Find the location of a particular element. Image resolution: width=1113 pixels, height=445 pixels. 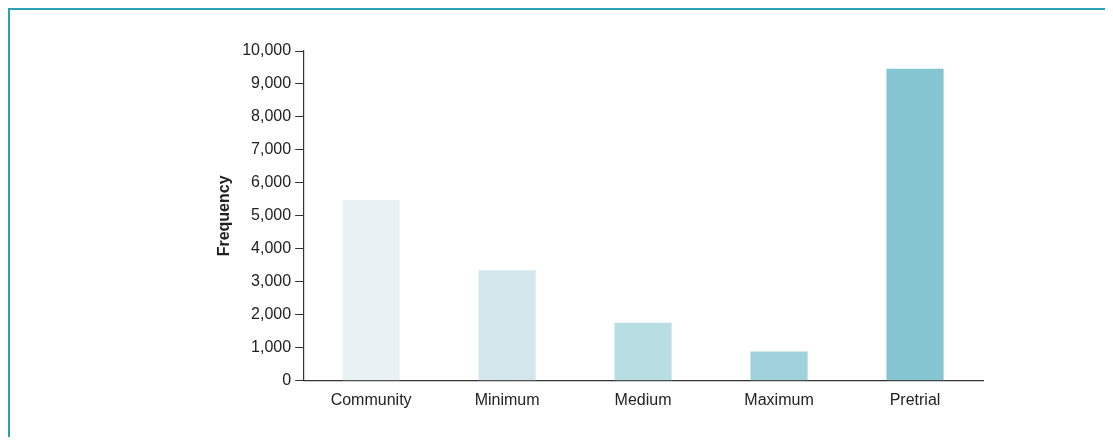

x-tick-label: Medium is located at coordinates (643, 399).